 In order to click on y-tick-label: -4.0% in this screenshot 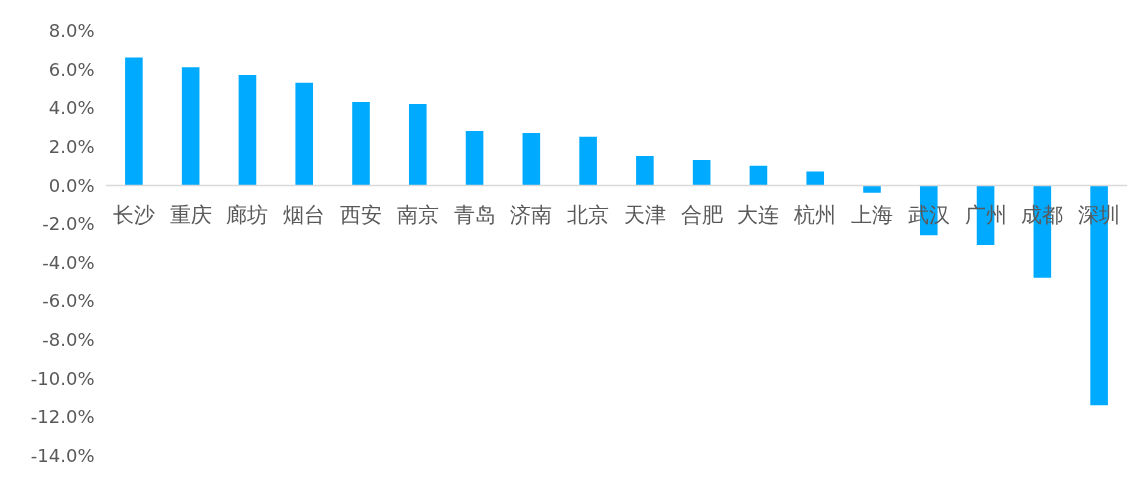, I will do `click(68, 262)`.